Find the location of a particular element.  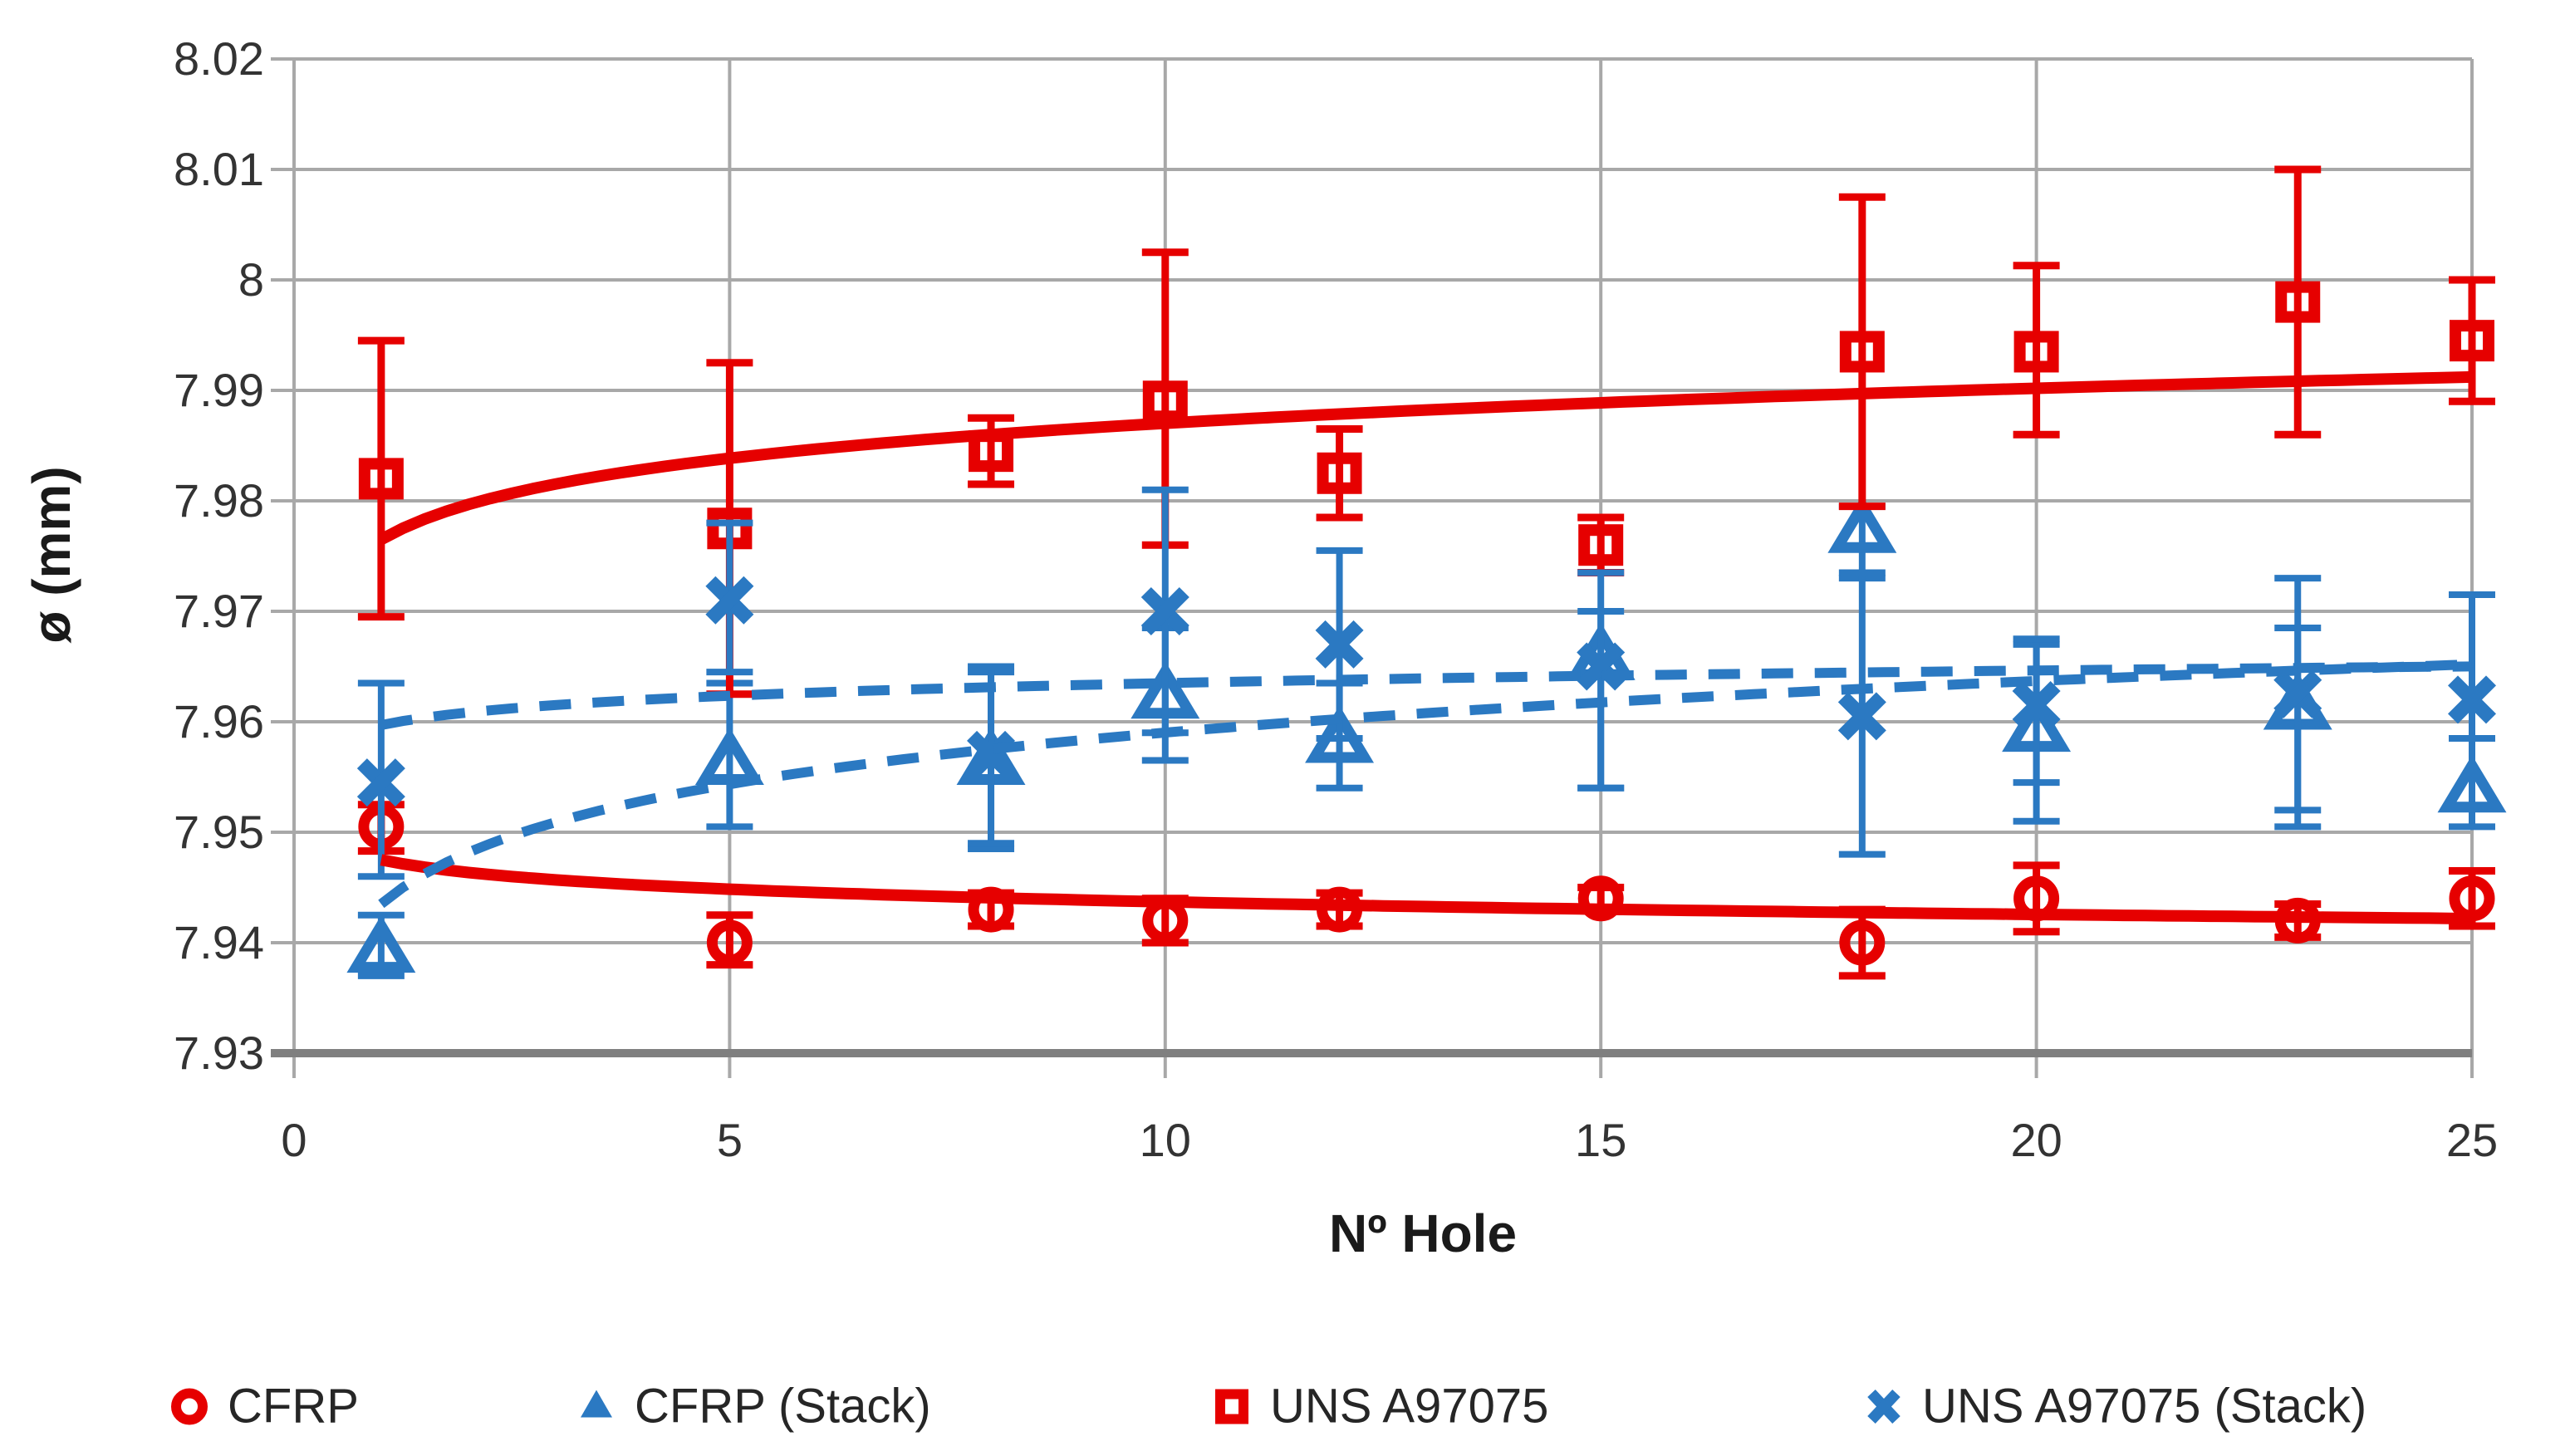

y-tick-label: 8.02 is located at coordinates (219, 58).